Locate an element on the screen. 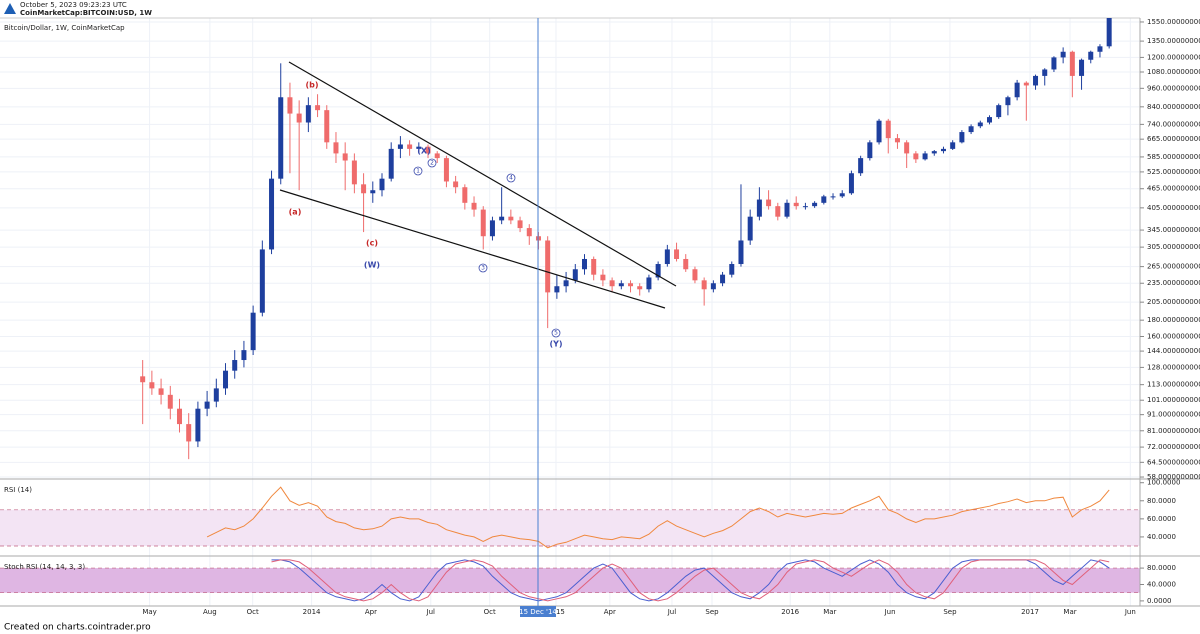 The width and height of the screenshot is (1200, 634). wave-label: (c) is located at coordinates (372, 243).